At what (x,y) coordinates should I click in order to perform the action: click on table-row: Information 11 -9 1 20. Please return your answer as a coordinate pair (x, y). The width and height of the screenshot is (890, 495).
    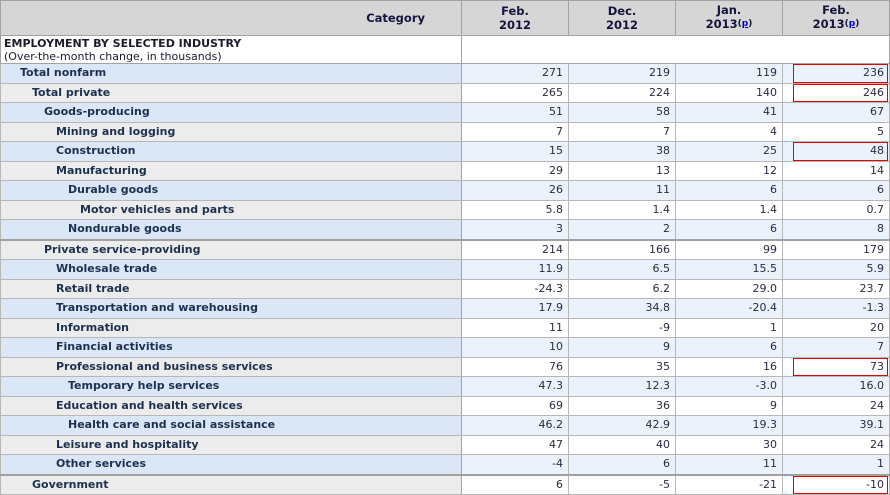
    Looking at the image, I should click on (445, 327).